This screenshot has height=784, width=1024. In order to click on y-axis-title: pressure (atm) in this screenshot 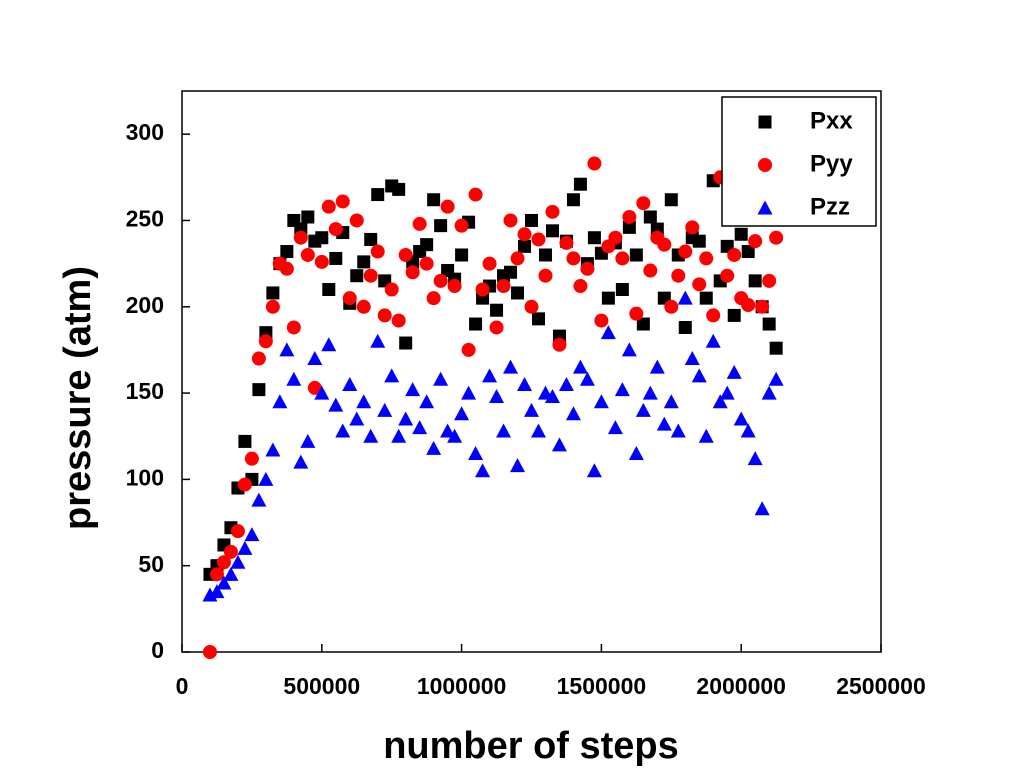, I will do `click(78, 398)`.